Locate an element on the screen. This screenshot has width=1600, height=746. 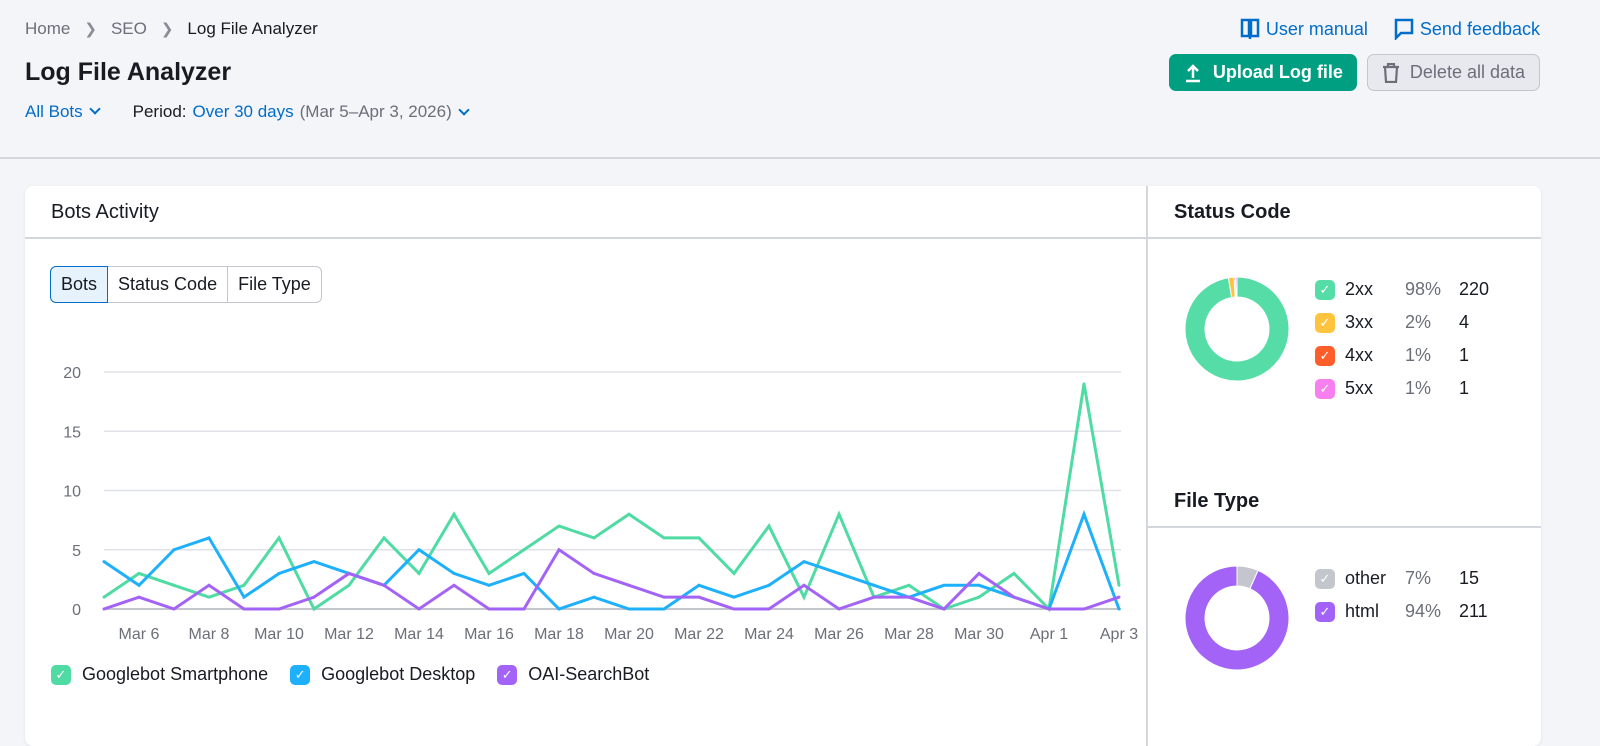
x-tick-label: Mar 28 is located at coordinates (909, 634).